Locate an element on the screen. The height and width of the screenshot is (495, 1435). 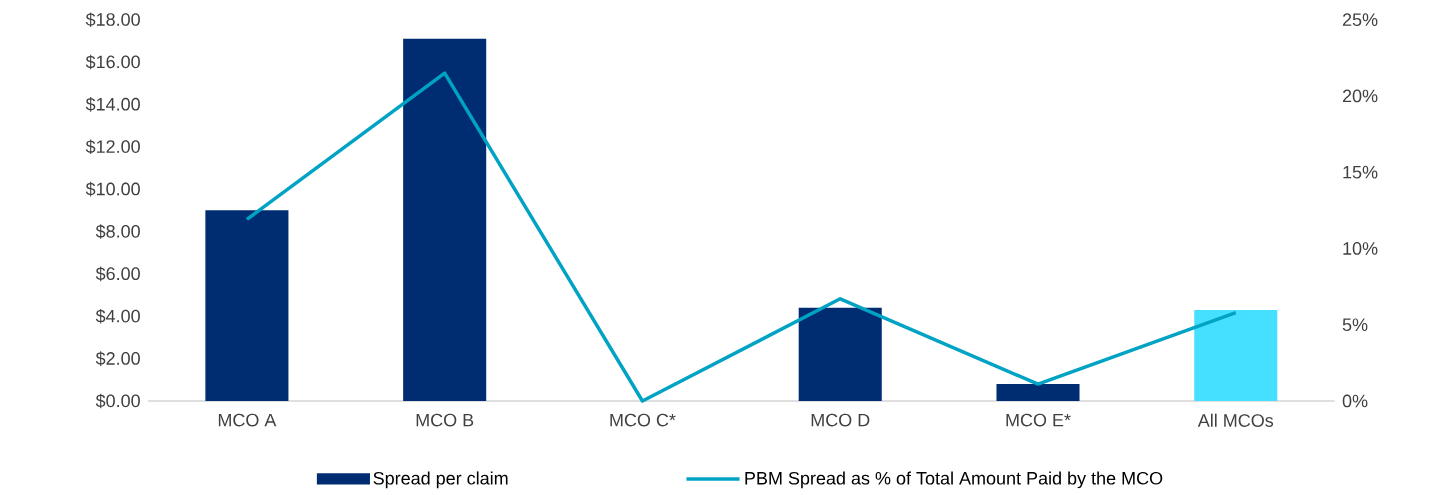
y2-tick-label: 0% is located at coordinates (1355, 401).